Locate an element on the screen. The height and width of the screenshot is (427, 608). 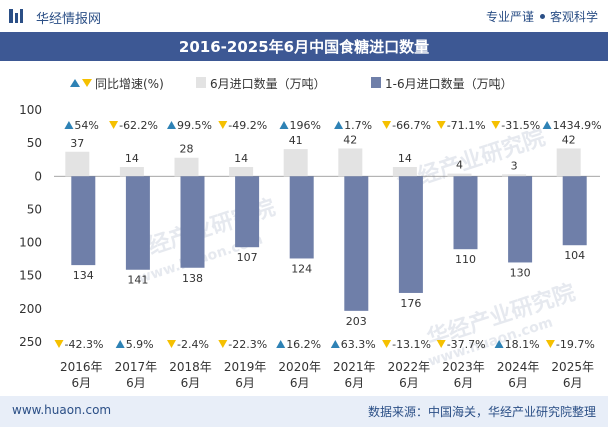
top-header: 华经情报网 专业严谨 客观科学 is located at coordinates (304, 16).